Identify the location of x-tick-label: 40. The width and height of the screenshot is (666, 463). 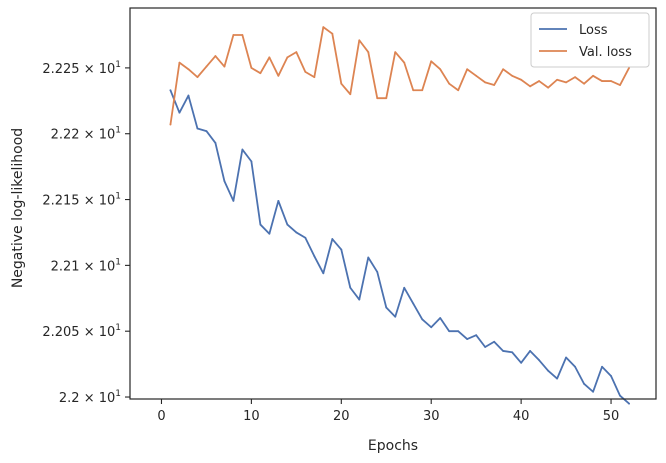
(521, 416).